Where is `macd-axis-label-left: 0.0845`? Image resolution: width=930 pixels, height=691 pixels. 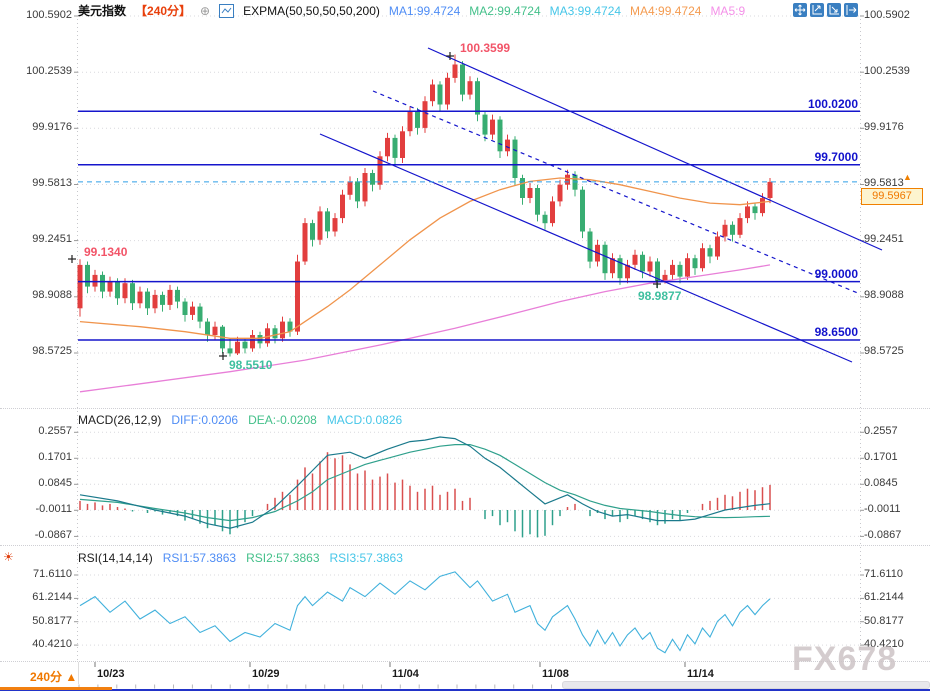
macd-axis-label-left: 0.0845 is located at coordinates (55, 483).